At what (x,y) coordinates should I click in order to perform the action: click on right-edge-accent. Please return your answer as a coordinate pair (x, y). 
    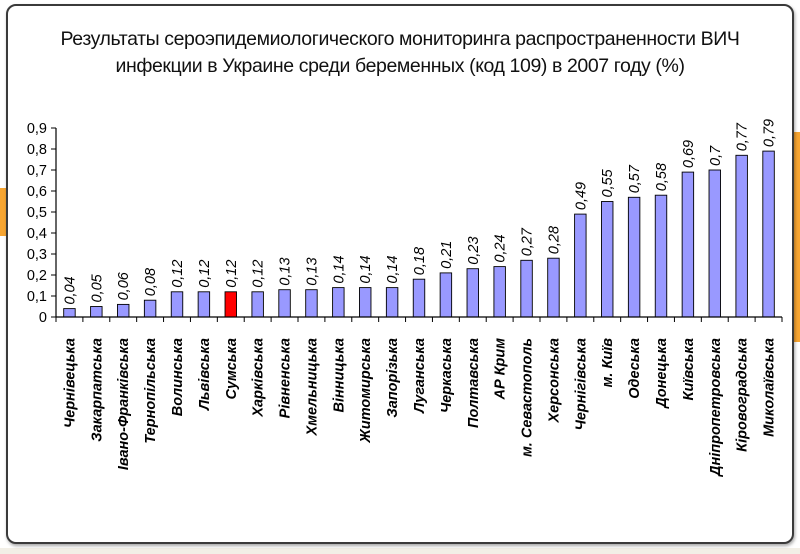
    Looking at the image, I should click on (797, 277).